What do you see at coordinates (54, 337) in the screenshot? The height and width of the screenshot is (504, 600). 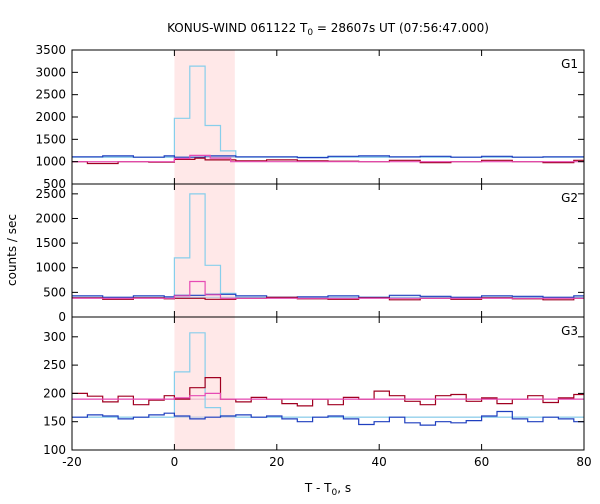 I see `y-tick-label: 300` at bounding box center [54, 337].